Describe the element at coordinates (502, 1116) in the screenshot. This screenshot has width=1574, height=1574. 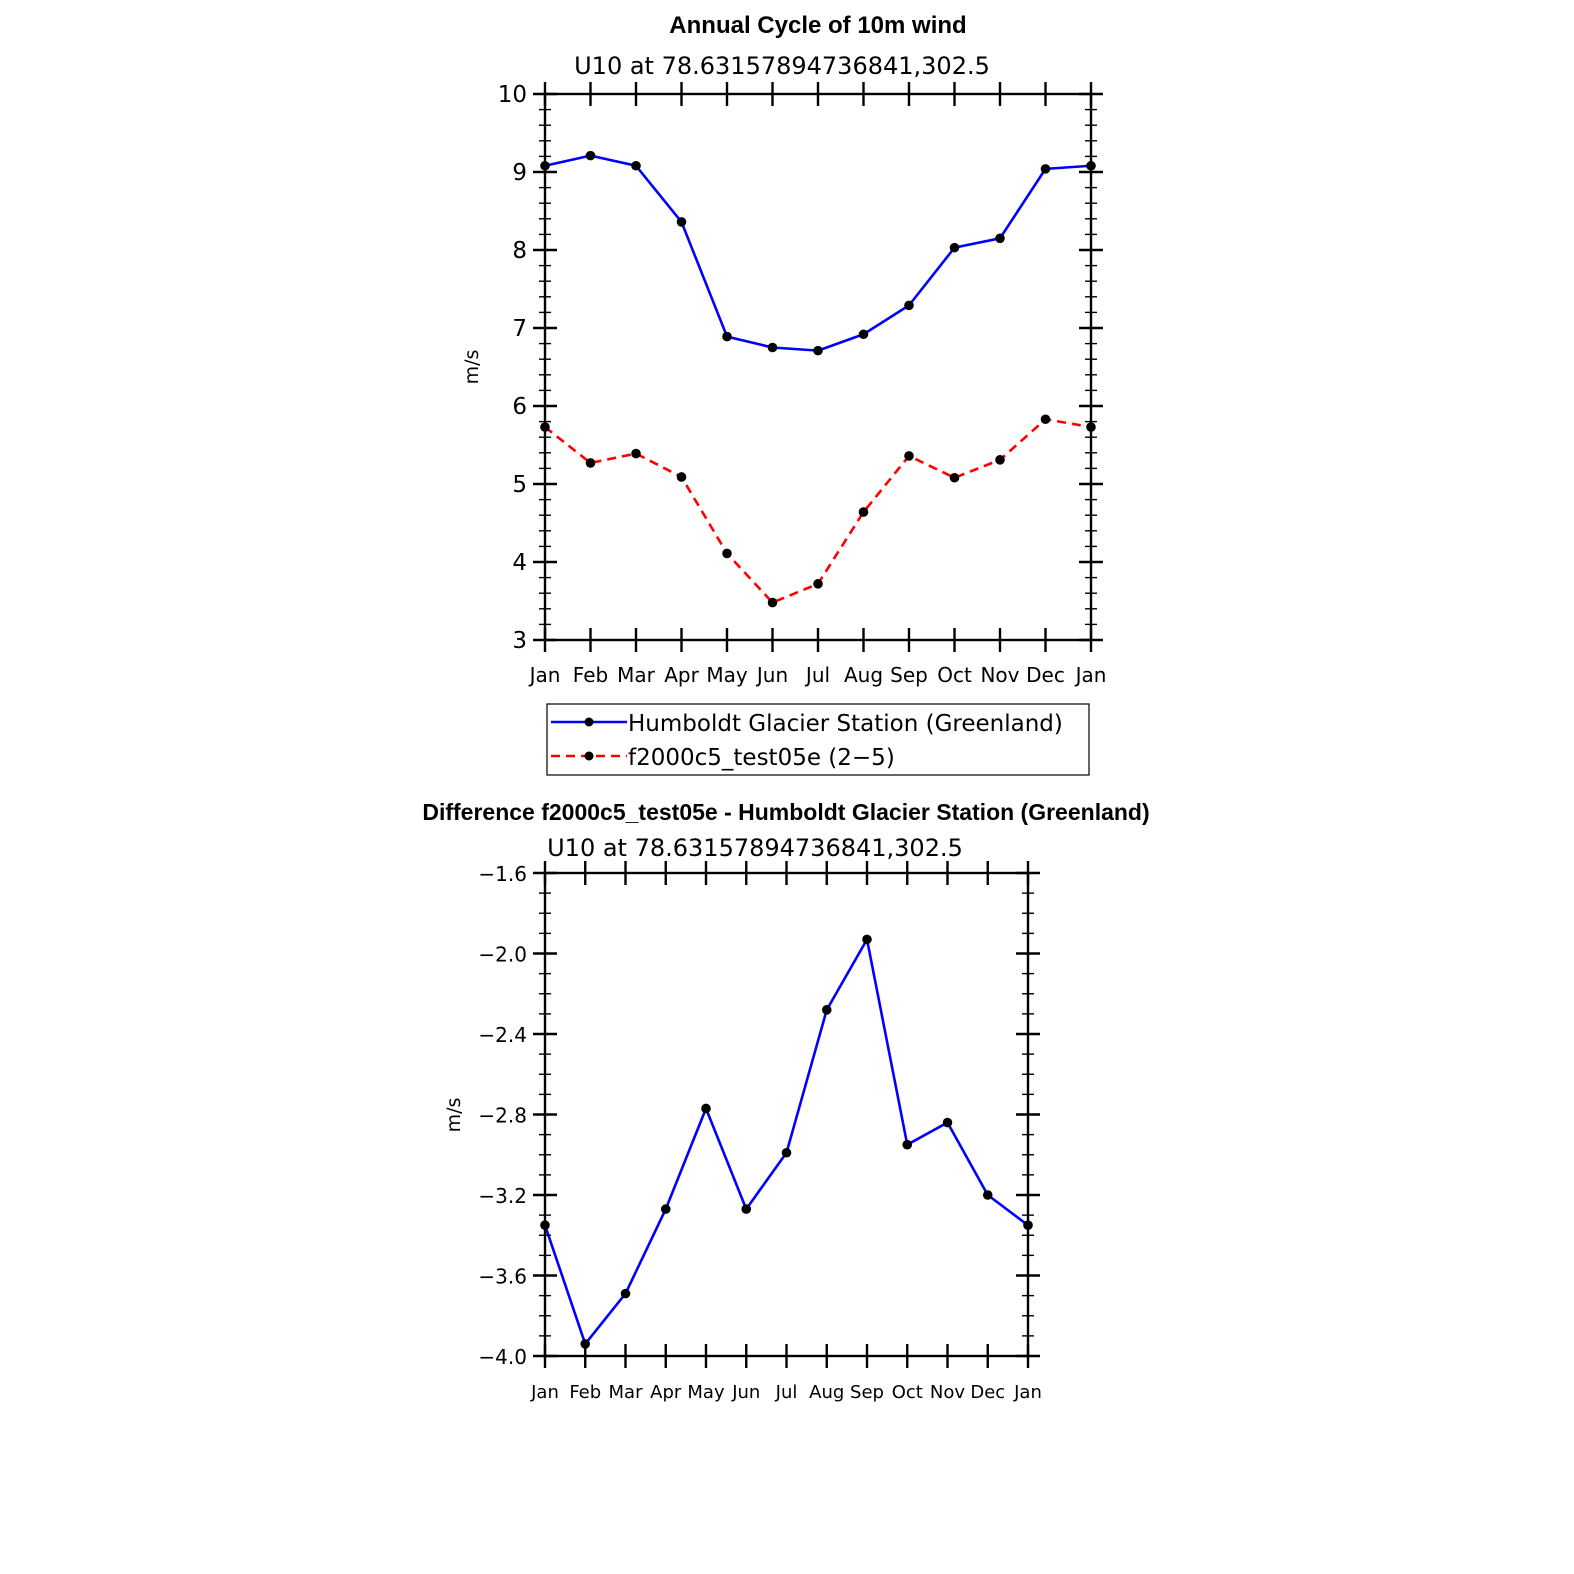
I see `y-tick-label: −2.8` at that location.